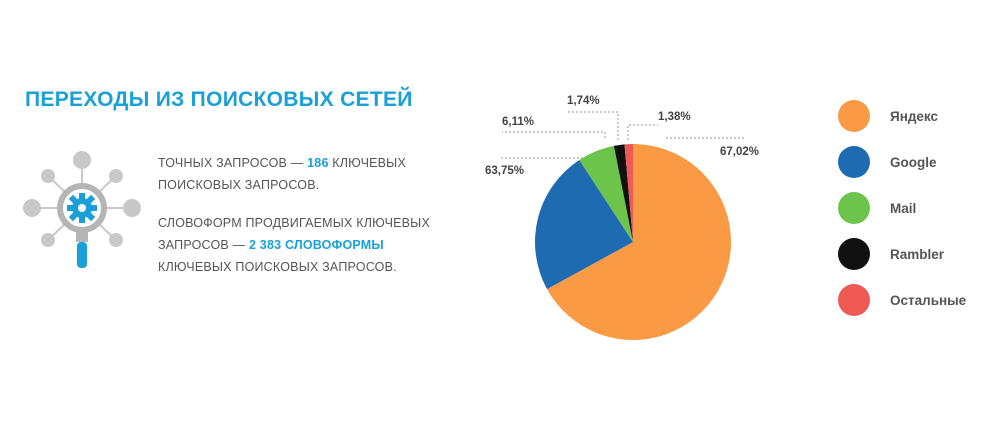  Describe the element at coordinates (913, 162) in the screenshot. I see `legend-label: Google` at that location.